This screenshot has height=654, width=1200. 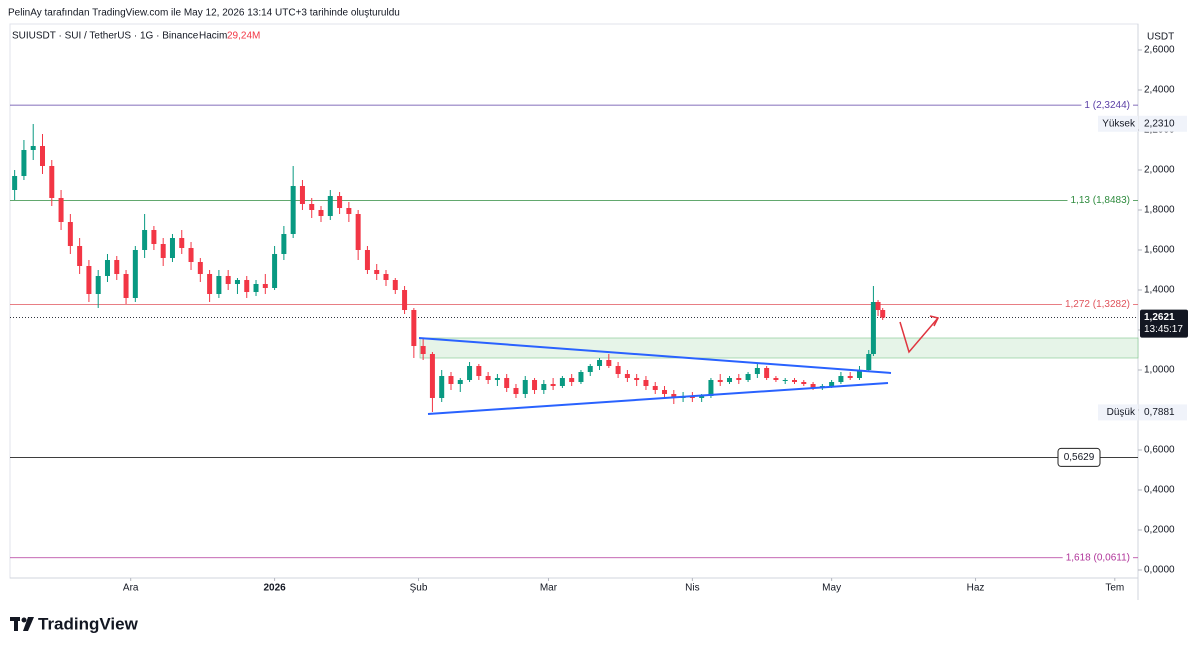 I want to click on y-tick-label: 0,2000, so click(x=1159, y=530).